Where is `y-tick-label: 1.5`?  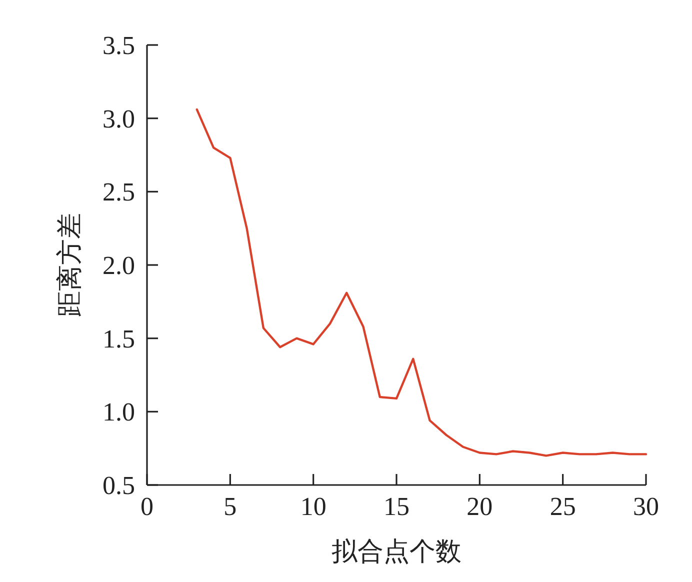 y-tick-label: 1.5 is located at coordinates (118, 339).